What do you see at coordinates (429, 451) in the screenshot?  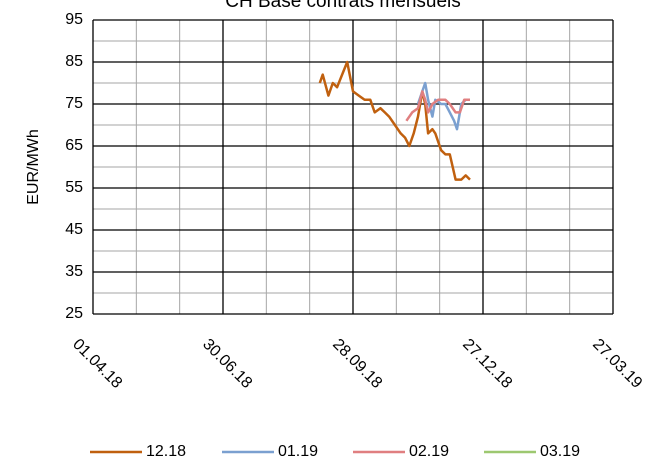 I see `legend-label: 02.19` at bounding box center [429, 451].